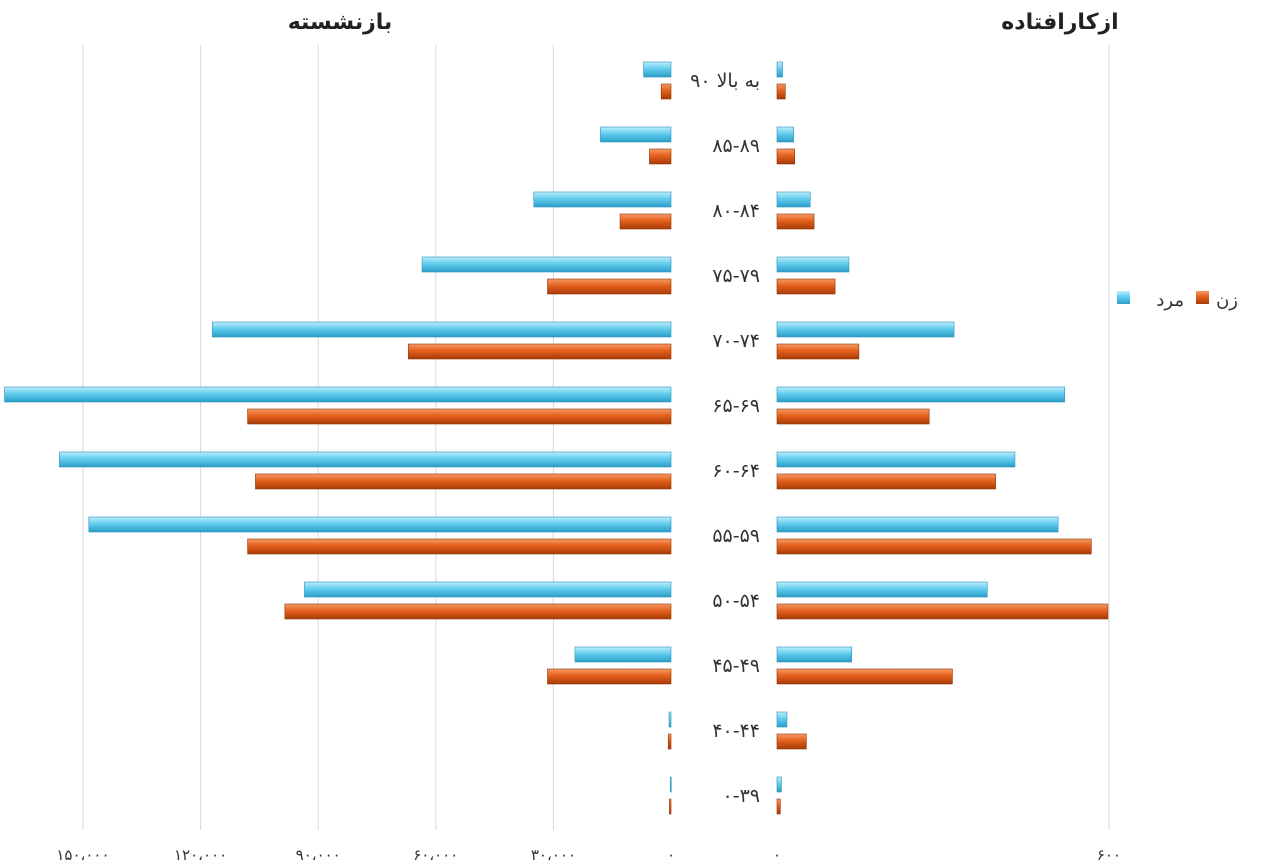 This screenshot has height=868, width=1280. I want to click on age-group-label: ۵۵-۵۹, so click(736, 536).